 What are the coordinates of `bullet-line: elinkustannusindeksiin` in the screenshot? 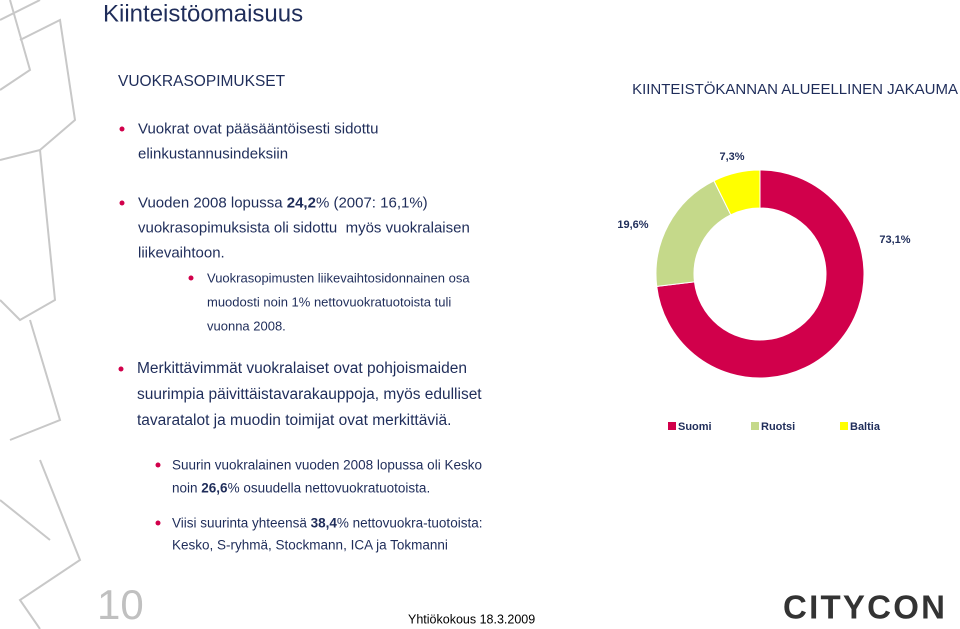 It's located at (213, 154).